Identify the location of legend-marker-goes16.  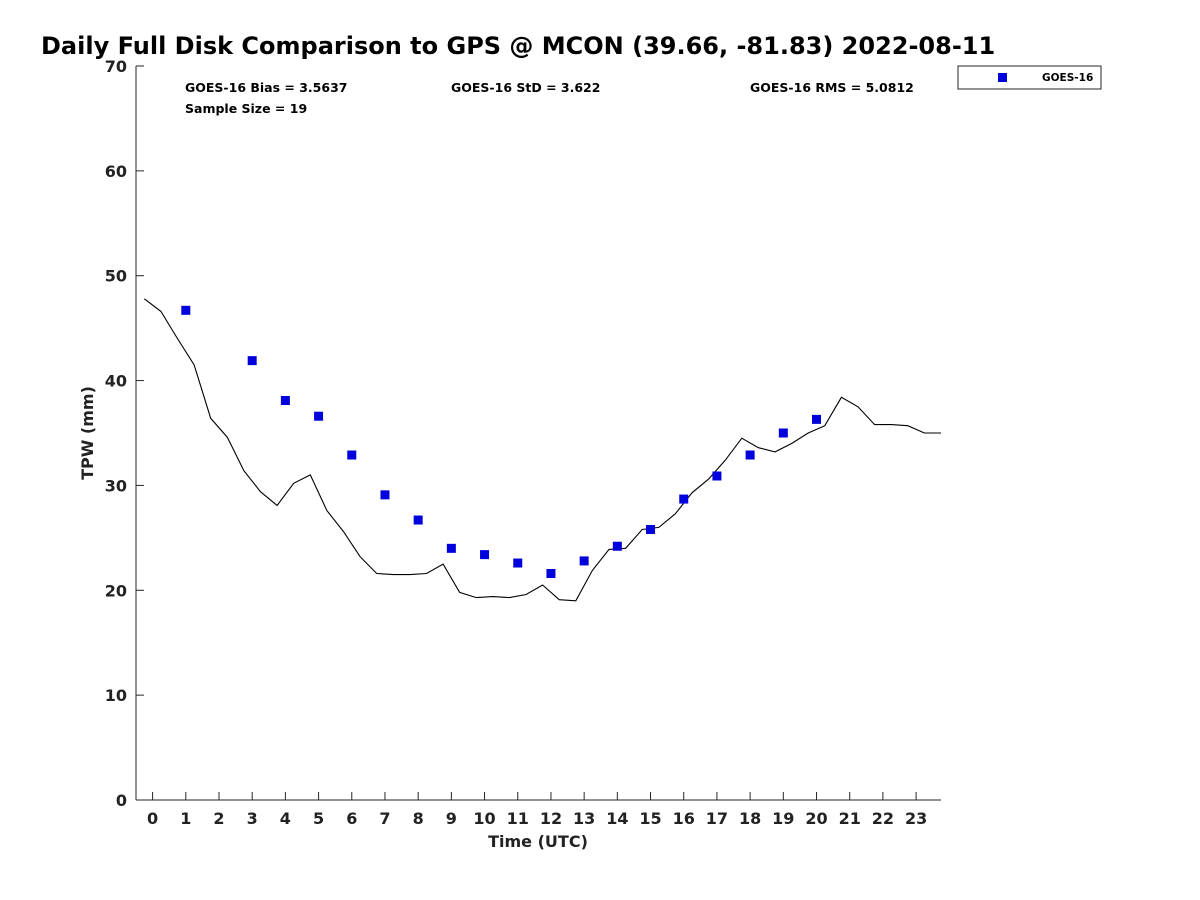
(1002, 77).